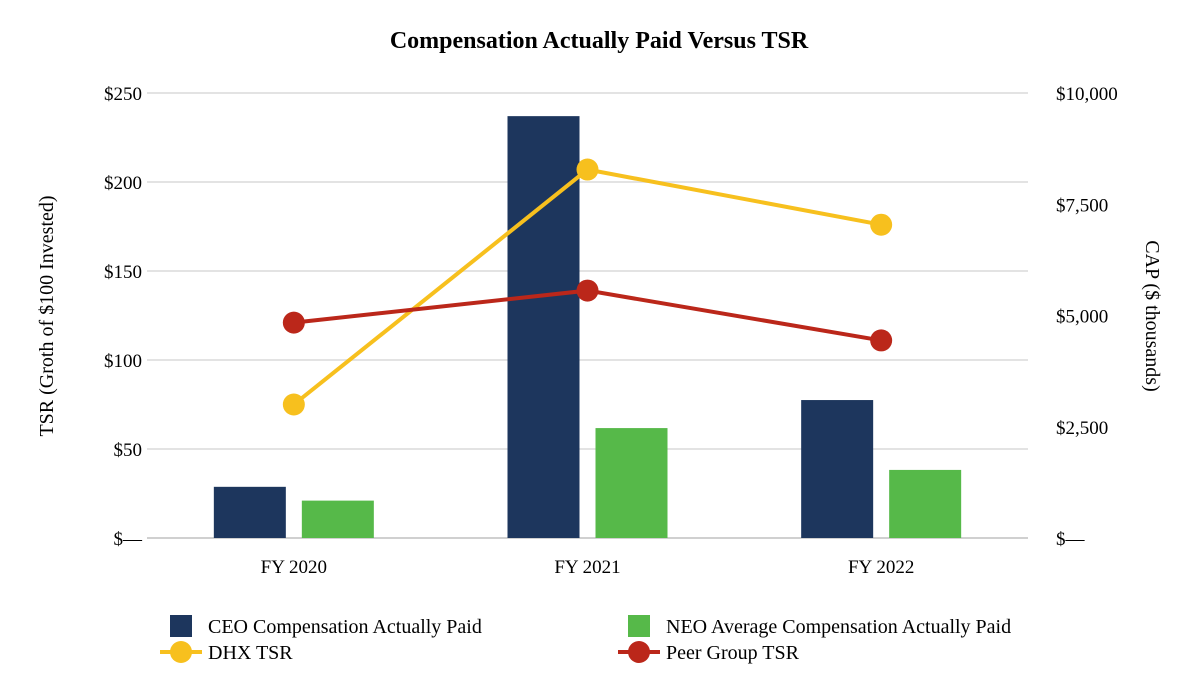  What do you see at coordinates (47, 315) in the screenshot?
I see `left-axis-title: TSR (Groth of $100 Invested)` at bounding box center [47, 315].